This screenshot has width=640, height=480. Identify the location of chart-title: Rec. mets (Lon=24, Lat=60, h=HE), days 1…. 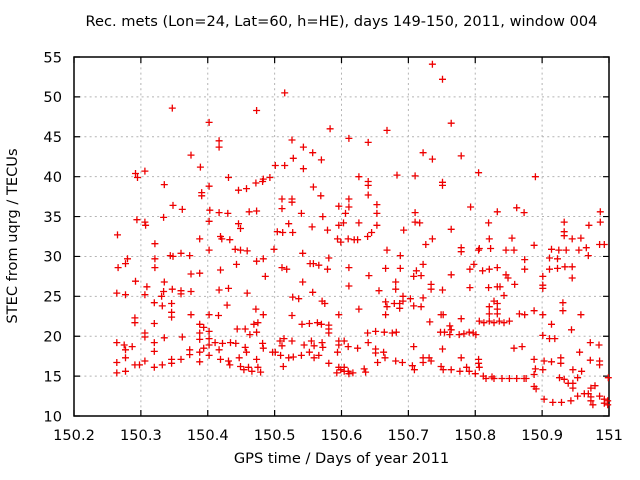
(341, 21).